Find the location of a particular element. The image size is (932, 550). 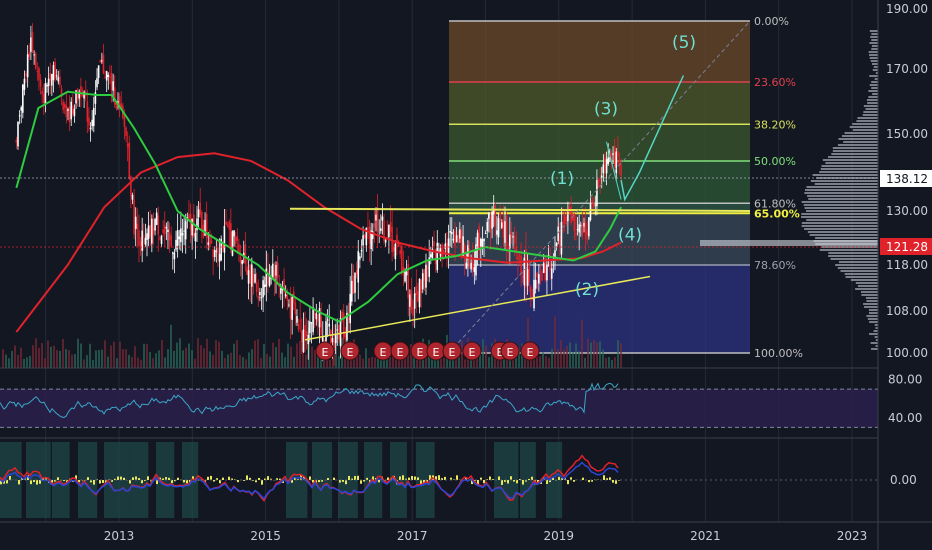

price-tick-label: 118.00 is located at coordinates (907, 265).